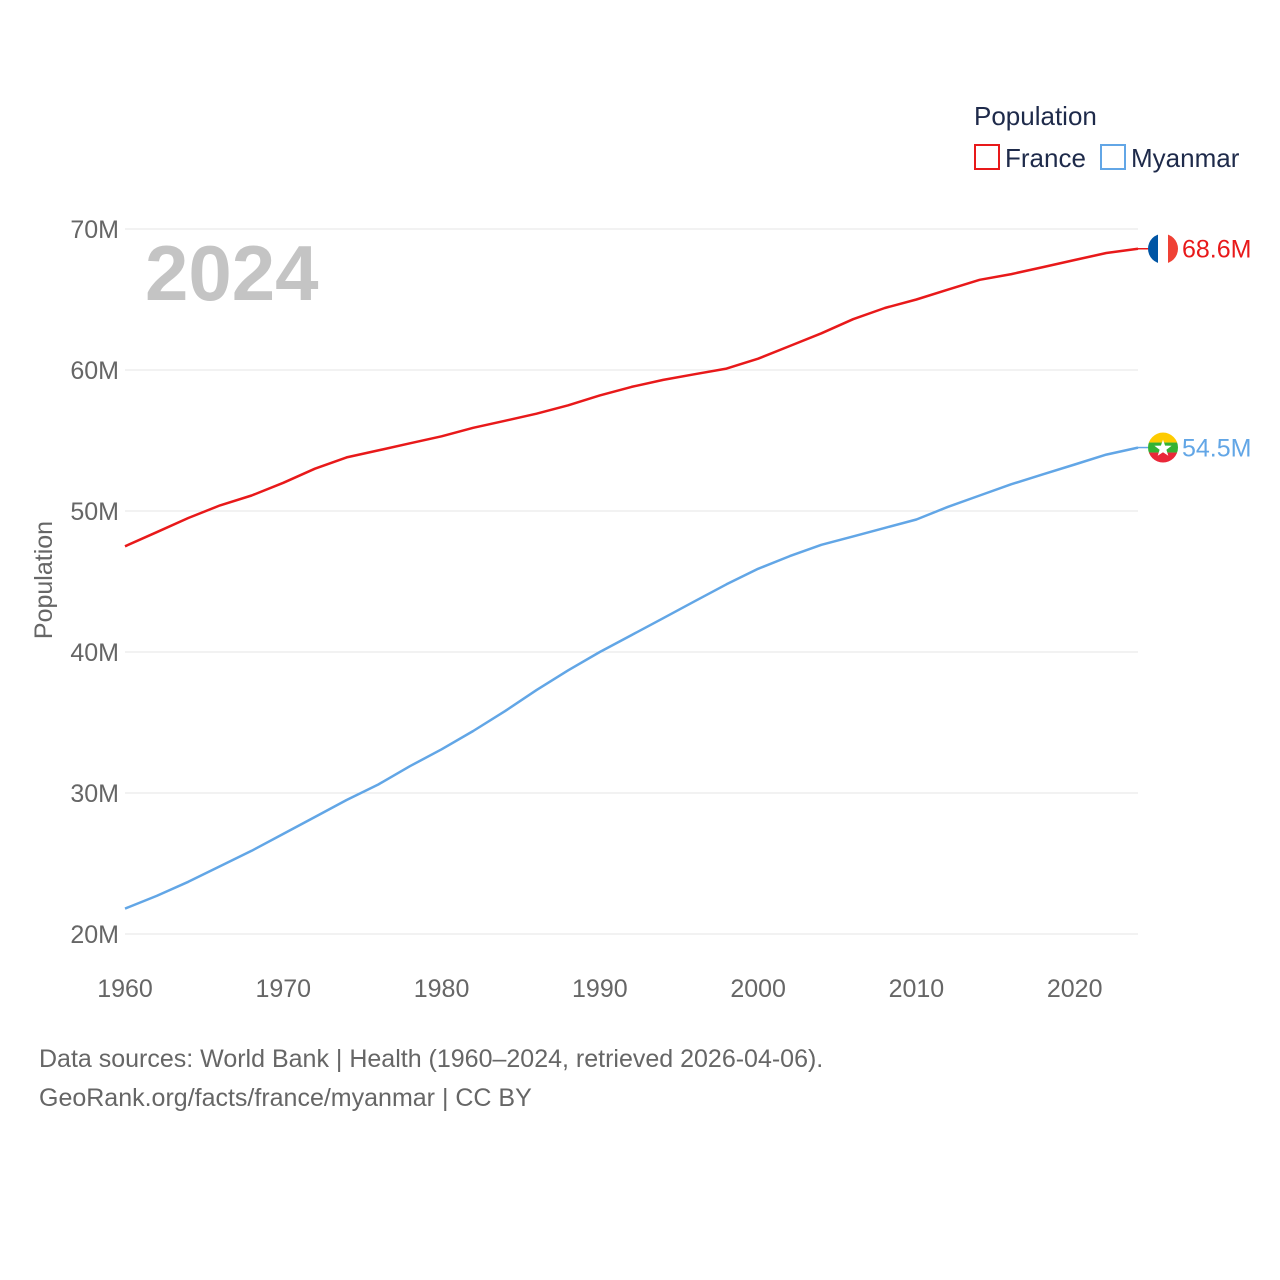 This screenshot has height=1280, width=1280. Describe the element at coordinates (1035, 116) in the screenshot. I see `legend-title: Population` at that location.